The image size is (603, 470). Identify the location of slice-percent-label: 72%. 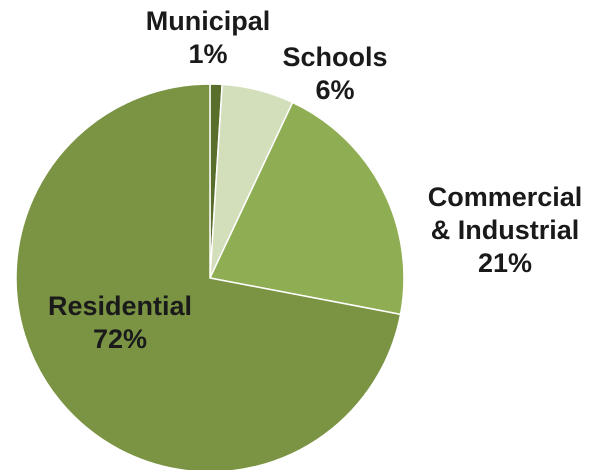
(120, 339).